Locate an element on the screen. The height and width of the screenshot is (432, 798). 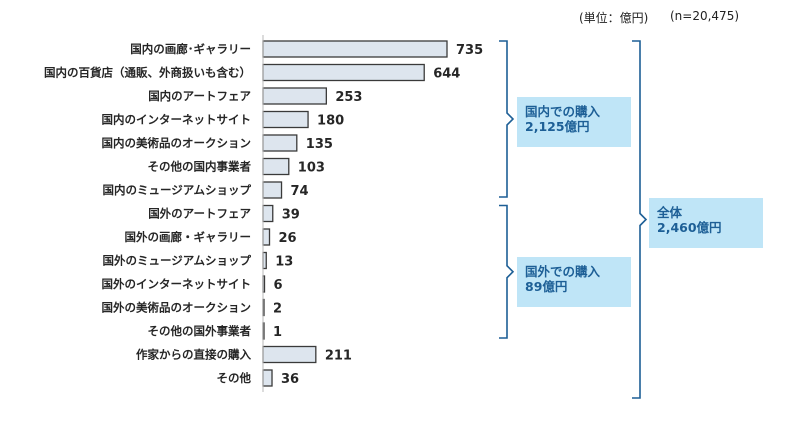
value-label: 135 is located at coordinates (319, 144).